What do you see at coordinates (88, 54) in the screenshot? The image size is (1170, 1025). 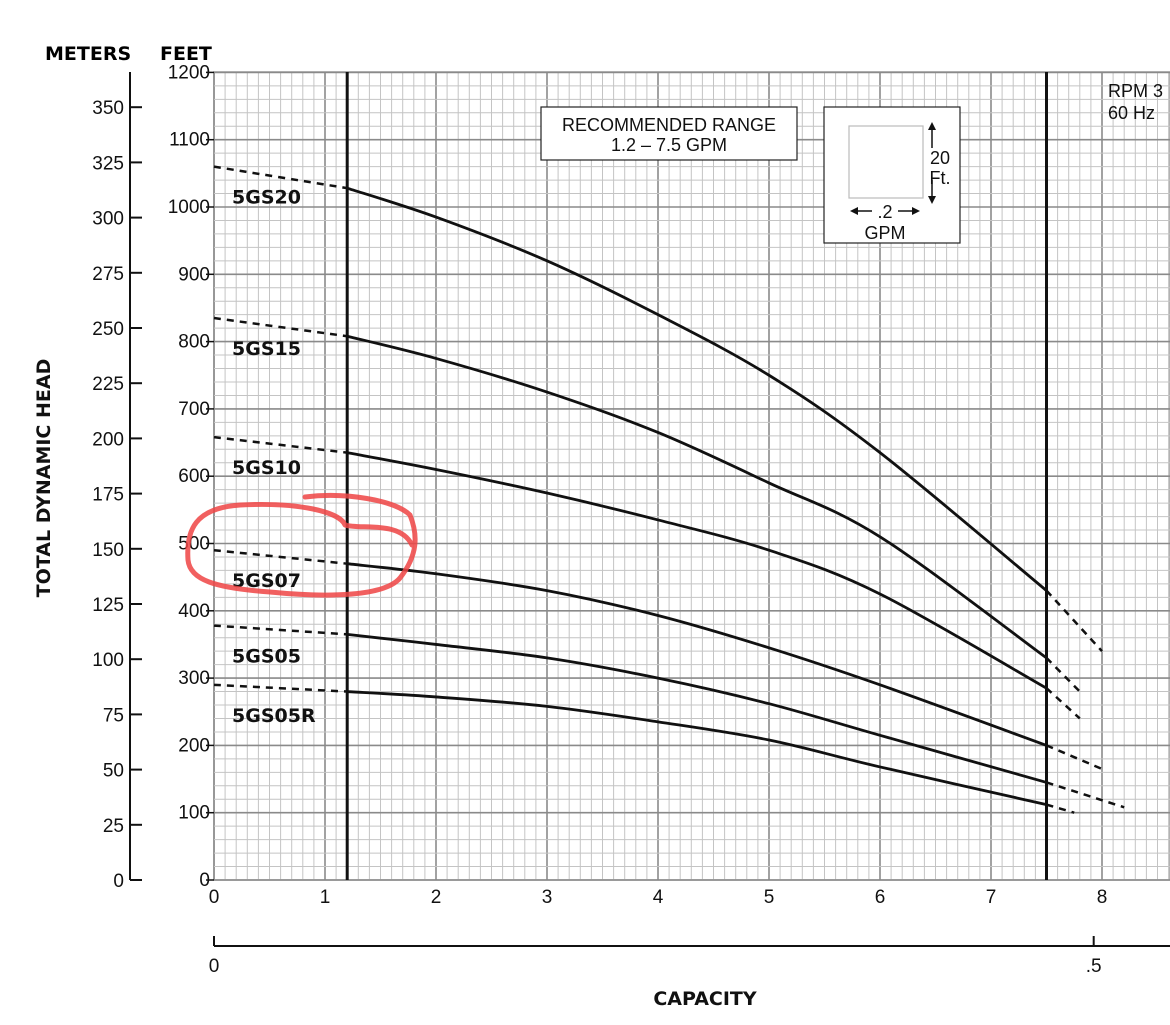 I see `meters-axis-header: METERS` at bounding box center [88, 54].